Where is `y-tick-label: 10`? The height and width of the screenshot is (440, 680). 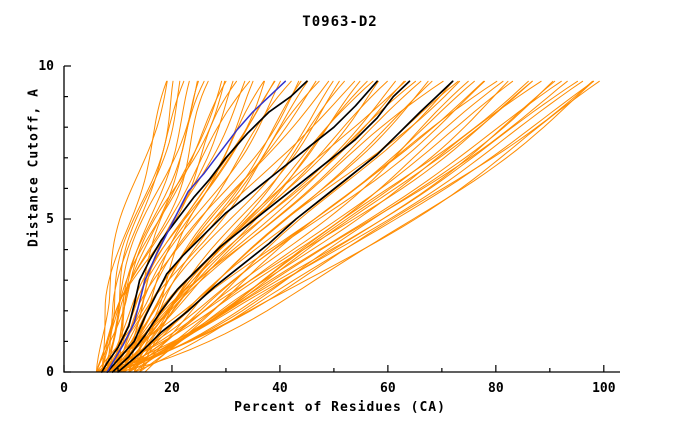
y-tick-label: 10 is located at coordinates (46, 66).